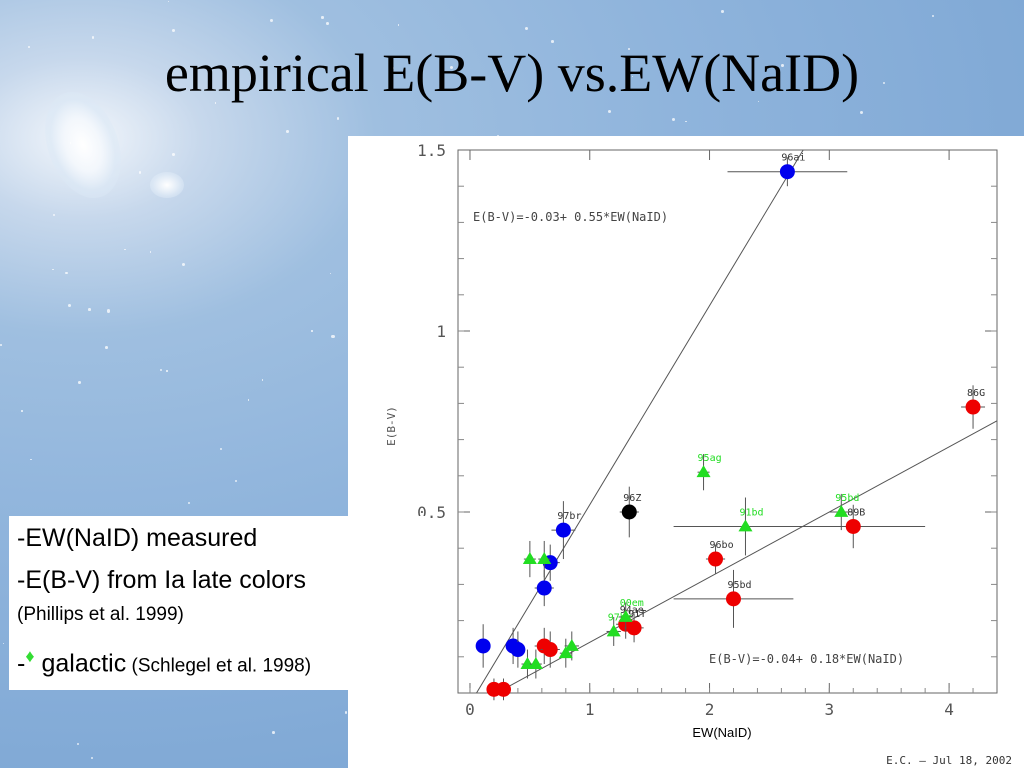 This screenshot has width=1024, height=768. What do you see at coordinates (722, 545) in the screenshot?
I see `data-point-label: 96bo` at bounding box center [722, 545].